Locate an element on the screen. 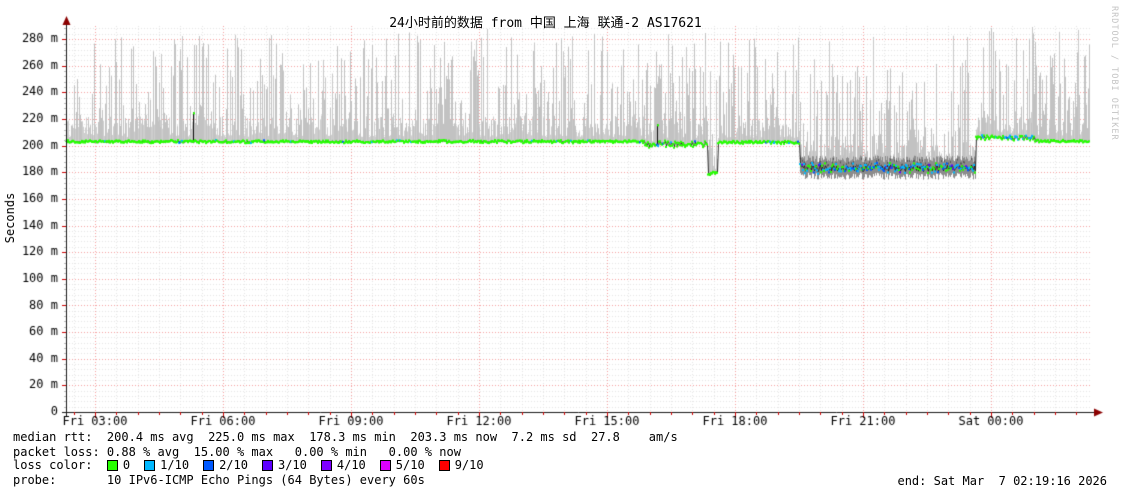 This screenshot has height=494, width=1121. loss-item-9/10: 9/10 is located at coordinates (461, 465).